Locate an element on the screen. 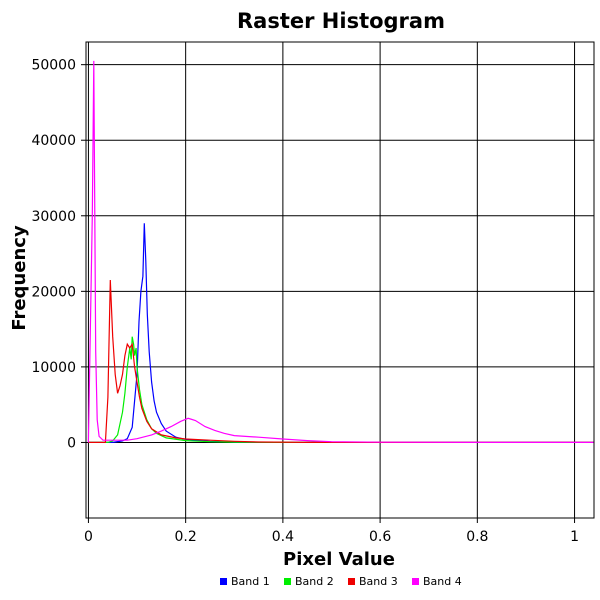 The width and height of the screenshot is (600, 600). y-tick-label: 50000 is located at coordinates (53, 66).